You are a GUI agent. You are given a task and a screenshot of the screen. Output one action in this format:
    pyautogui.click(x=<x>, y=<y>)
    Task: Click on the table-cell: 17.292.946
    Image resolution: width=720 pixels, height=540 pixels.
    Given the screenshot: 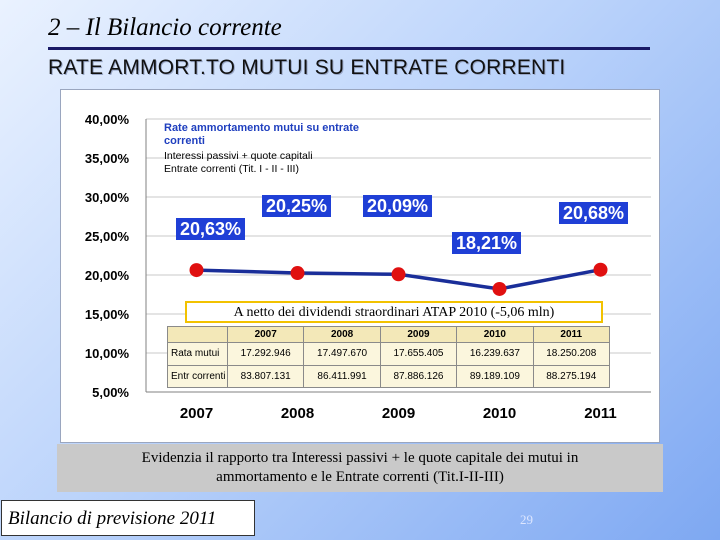 What is the action you would take?
    pyautogui.click(x=265, y=354)
    